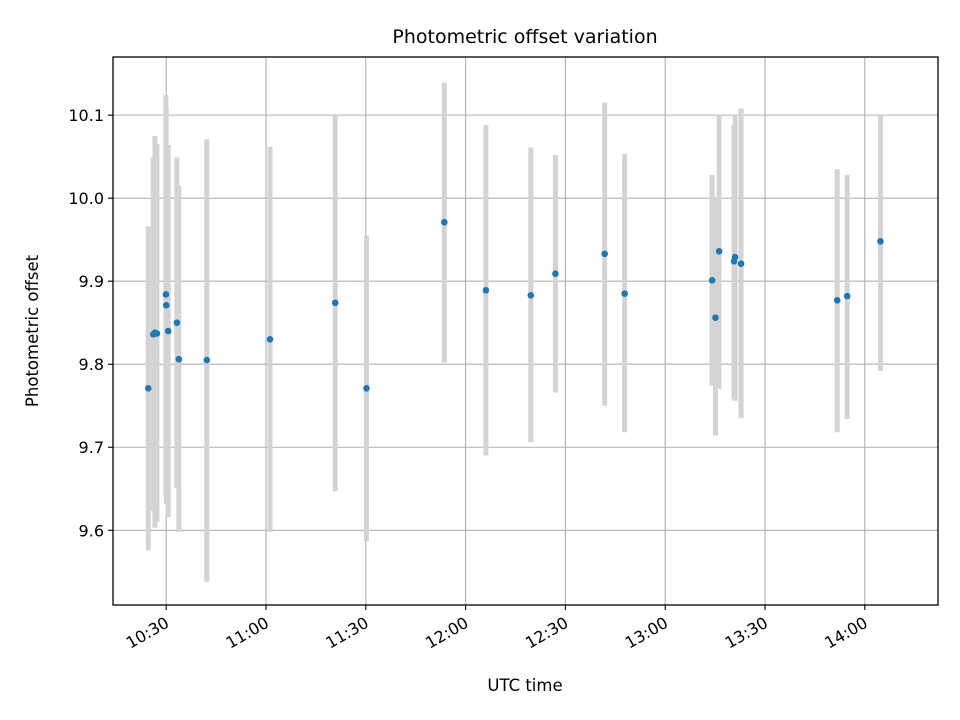 The height and width of the screenshot is (720, 960). I want to click on y-tick-label: 9.9, so click(91, 281).